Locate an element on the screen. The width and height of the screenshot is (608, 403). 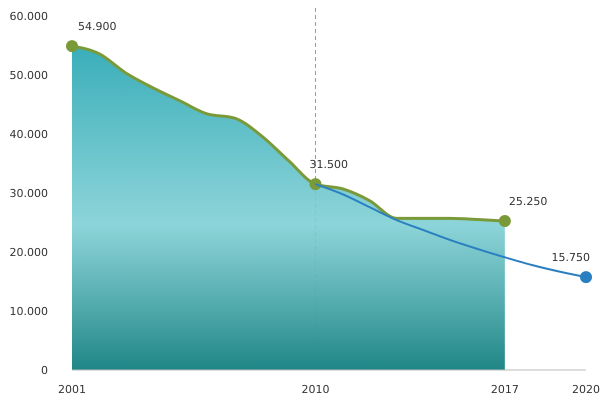
y-tick-label: 60.000 is located at coordinates (29, 16).